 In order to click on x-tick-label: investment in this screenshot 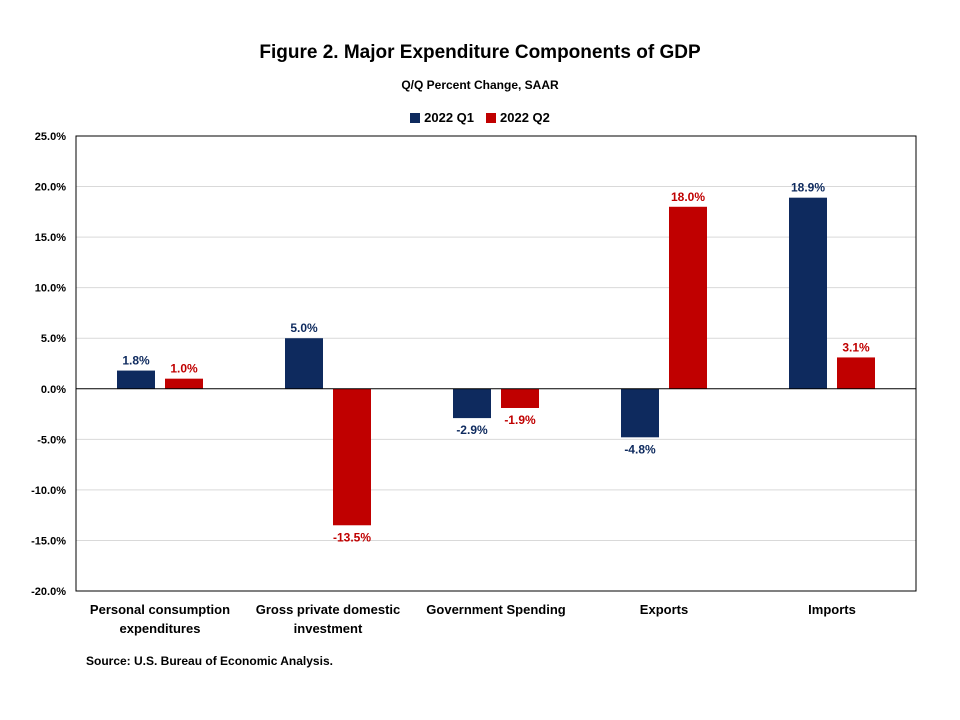, I will do `click(328, 628)`.